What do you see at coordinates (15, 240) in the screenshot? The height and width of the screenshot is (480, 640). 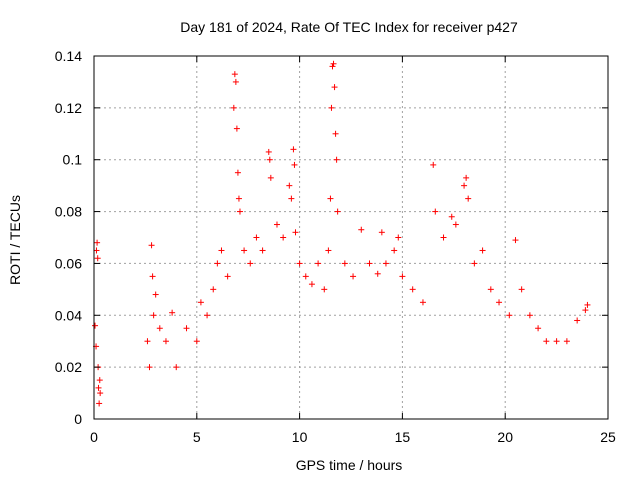 I see `y-axis-label: ROTI / TECUs` at bounding box center [15, 240].